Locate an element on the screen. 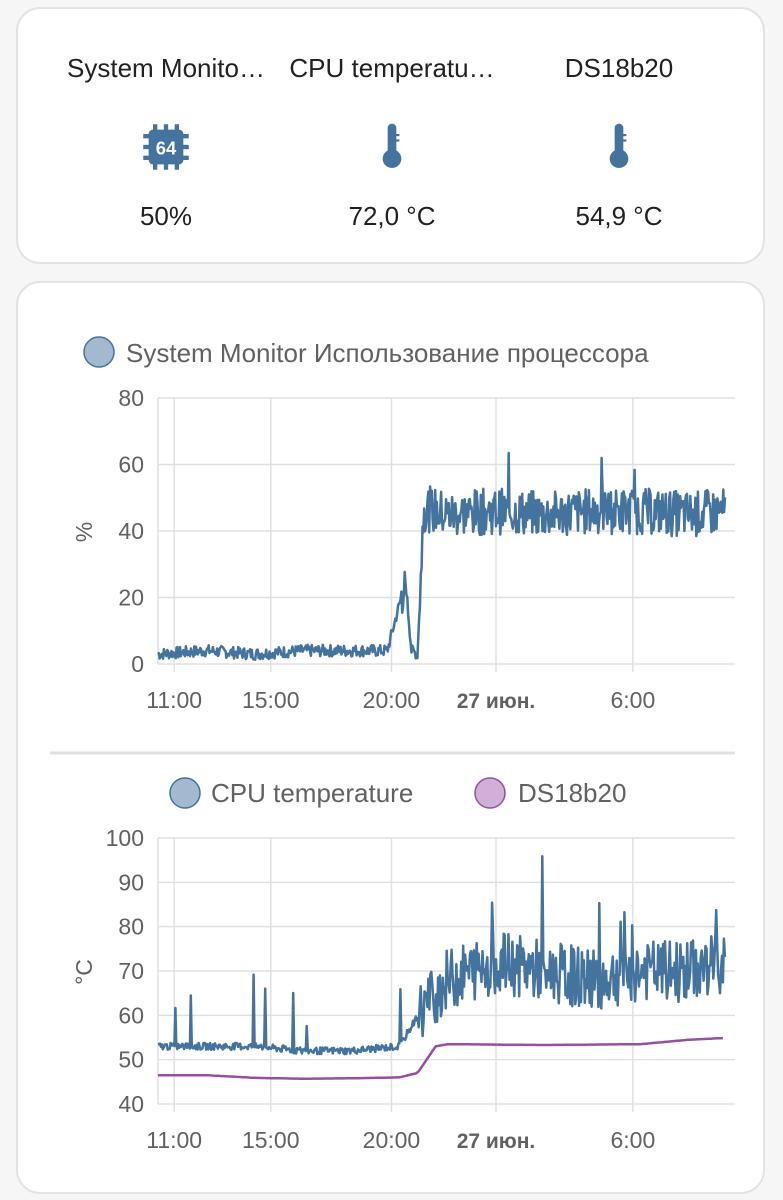 The height and width of the screenshot is (1200, 783). chart1-y-axis: 0 20 40 60 80 is located at coordinates (131, 531).